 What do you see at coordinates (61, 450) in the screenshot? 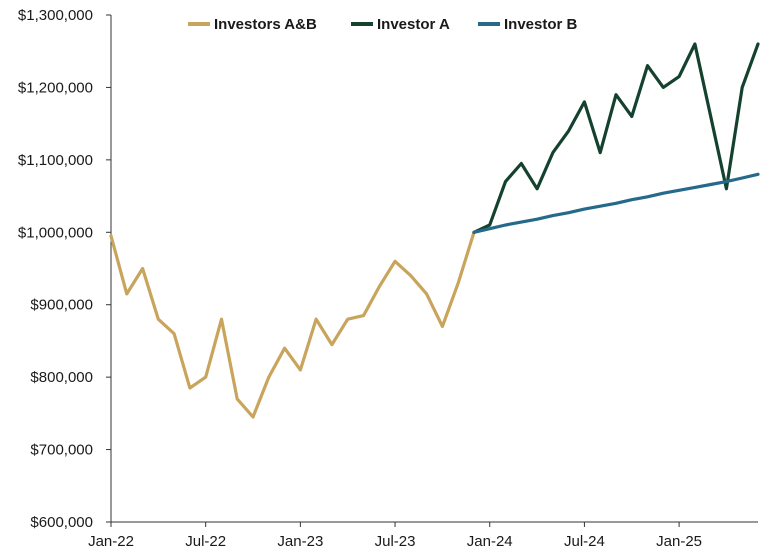
I see `y-tick-label: $700,000` at bounding box center [61, 450].